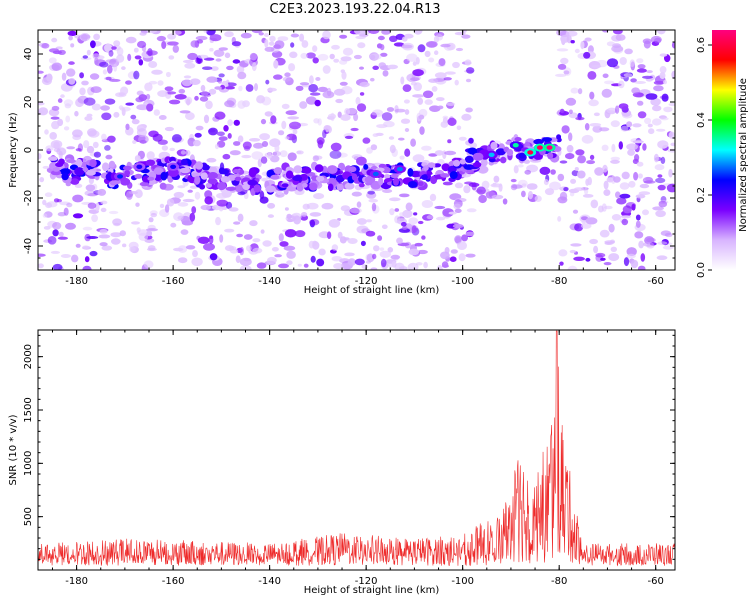  Describe the element at coordinates (13, 449) in the screenshot. I see `bottom-y-axis-label: SNR (10 * v/v)` at that location.